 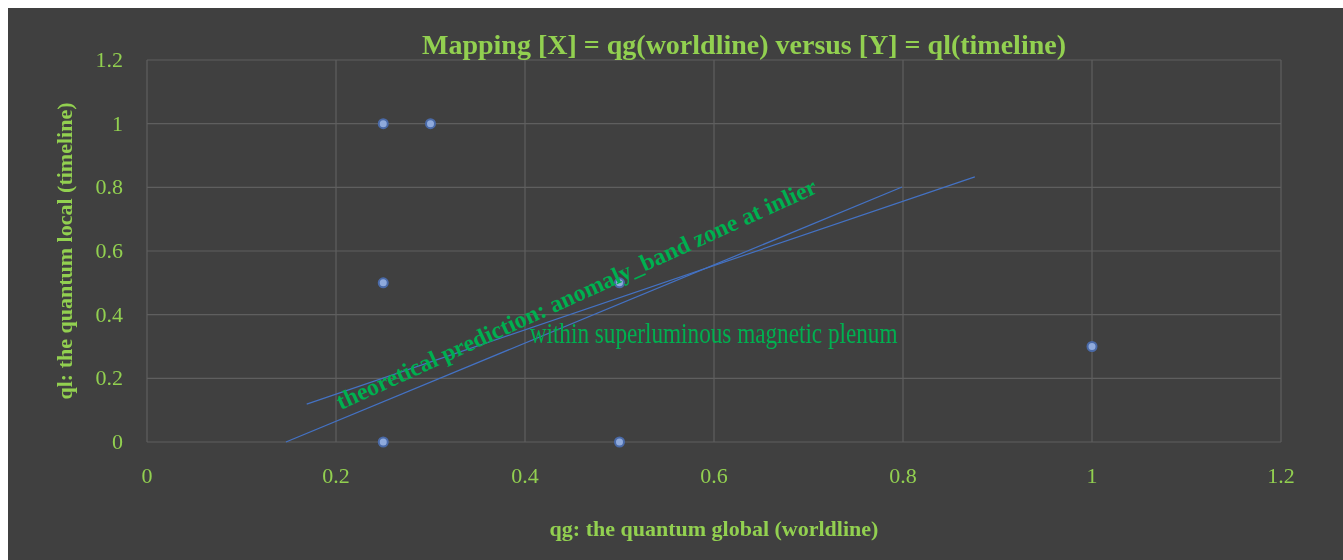 What do you see at coordinates (714, 475) in the screenshot?
I see `x-tick-label: 0.6` at bounding box center [714, 475].